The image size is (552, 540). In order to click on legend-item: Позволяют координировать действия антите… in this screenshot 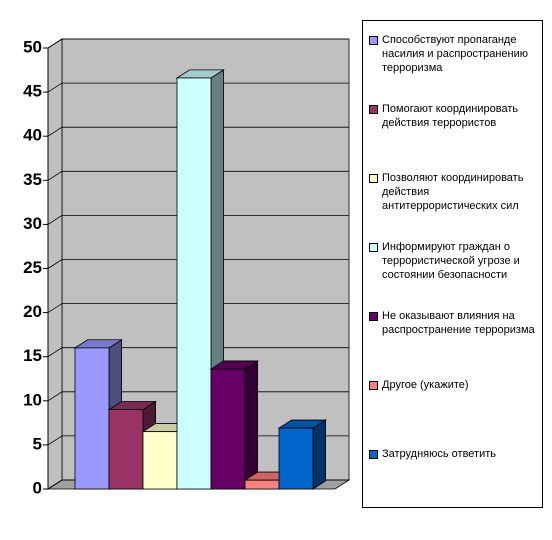, I will do `click(454, 192)`.